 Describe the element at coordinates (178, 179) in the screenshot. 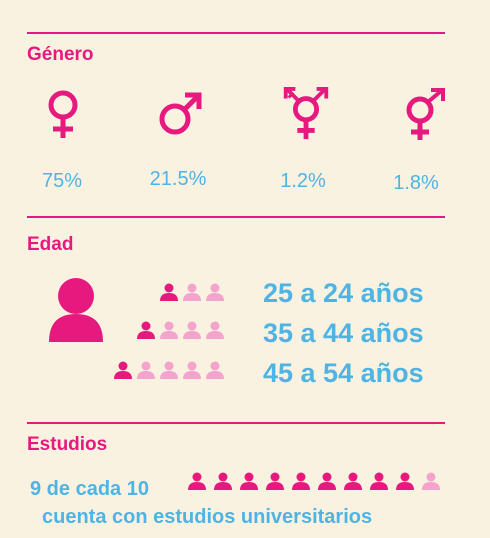

I see `male-percentage: 21.5%` at that location.